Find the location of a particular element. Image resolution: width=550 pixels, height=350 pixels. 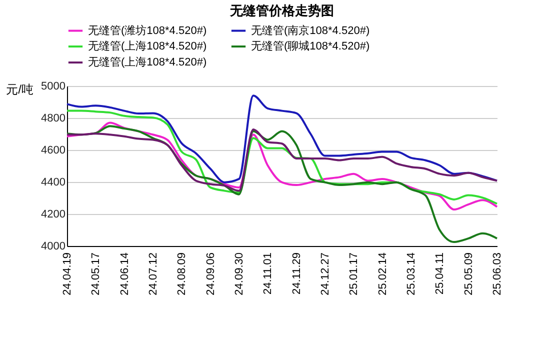

x-tick-label: 24.04.19 is located at coordinates (68, 274).